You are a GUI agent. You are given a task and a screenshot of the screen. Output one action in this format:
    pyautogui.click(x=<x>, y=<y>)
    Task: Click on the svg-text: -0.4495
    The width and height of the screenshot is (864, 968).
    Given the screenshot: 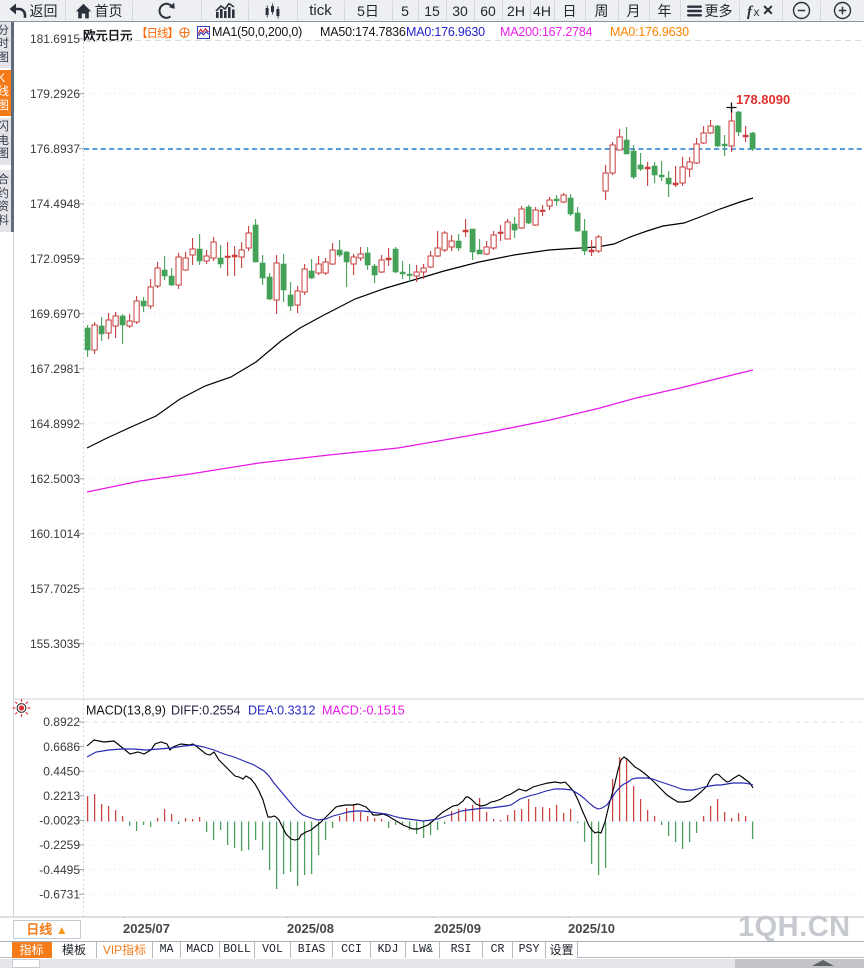 What is the action you would take?
    pyautogui.click(x=59, y=870)
    